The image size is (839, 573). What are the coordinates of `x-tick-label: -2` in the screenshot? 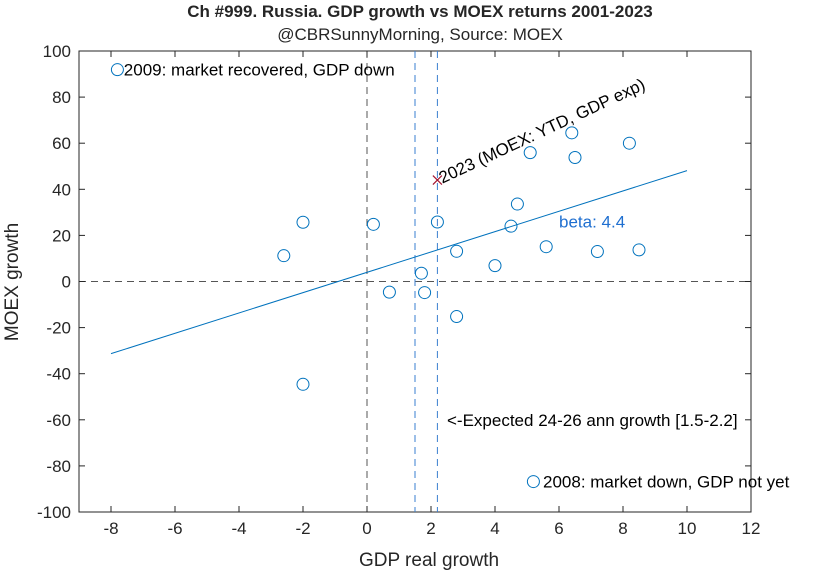 It's located at (302, 528).